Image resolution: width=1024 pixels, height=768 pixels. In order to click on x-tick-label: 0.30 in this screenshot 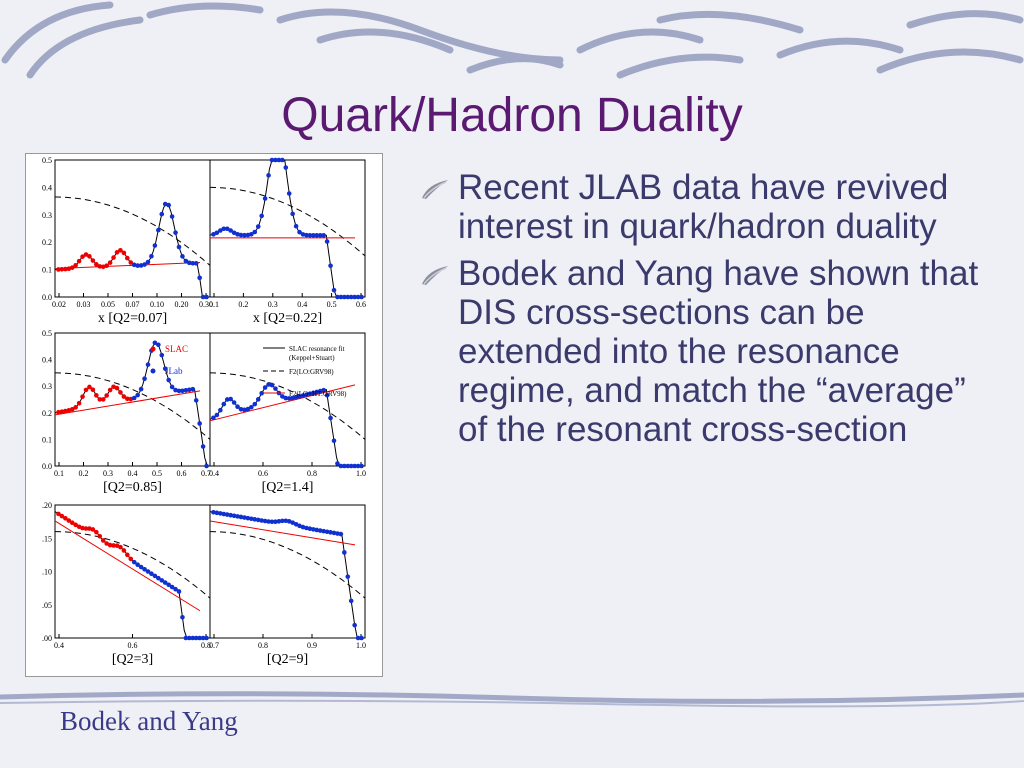, I will do `click(206, 304)`.